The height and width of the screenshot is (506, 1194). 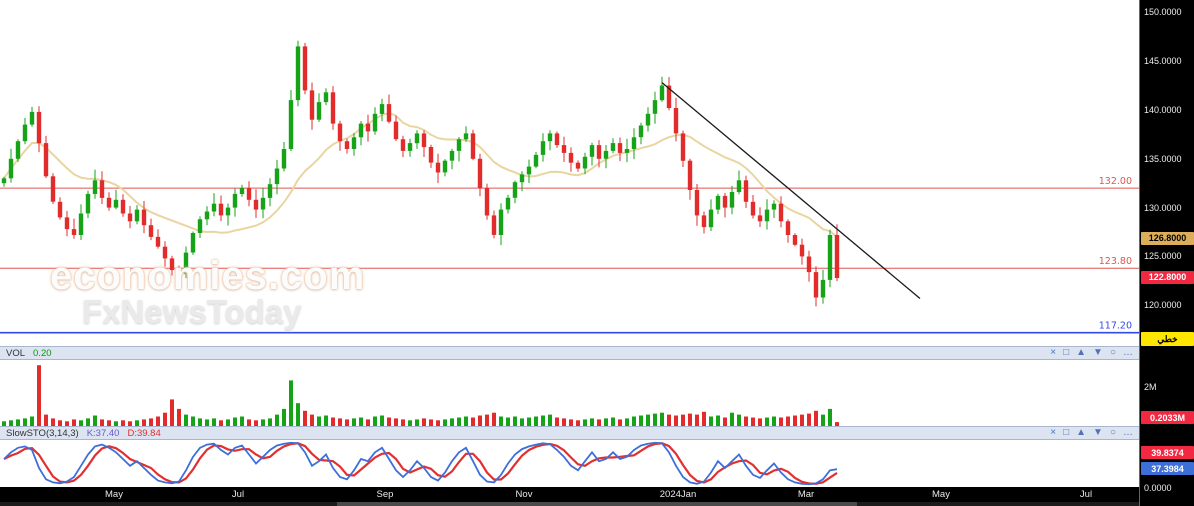 What do you see at coordinates (569, 494) in the screenshot?
I see `time-axis: May Jul Sep Nov 2024Jan Mar May Jul` at bounding box center [569, 494].